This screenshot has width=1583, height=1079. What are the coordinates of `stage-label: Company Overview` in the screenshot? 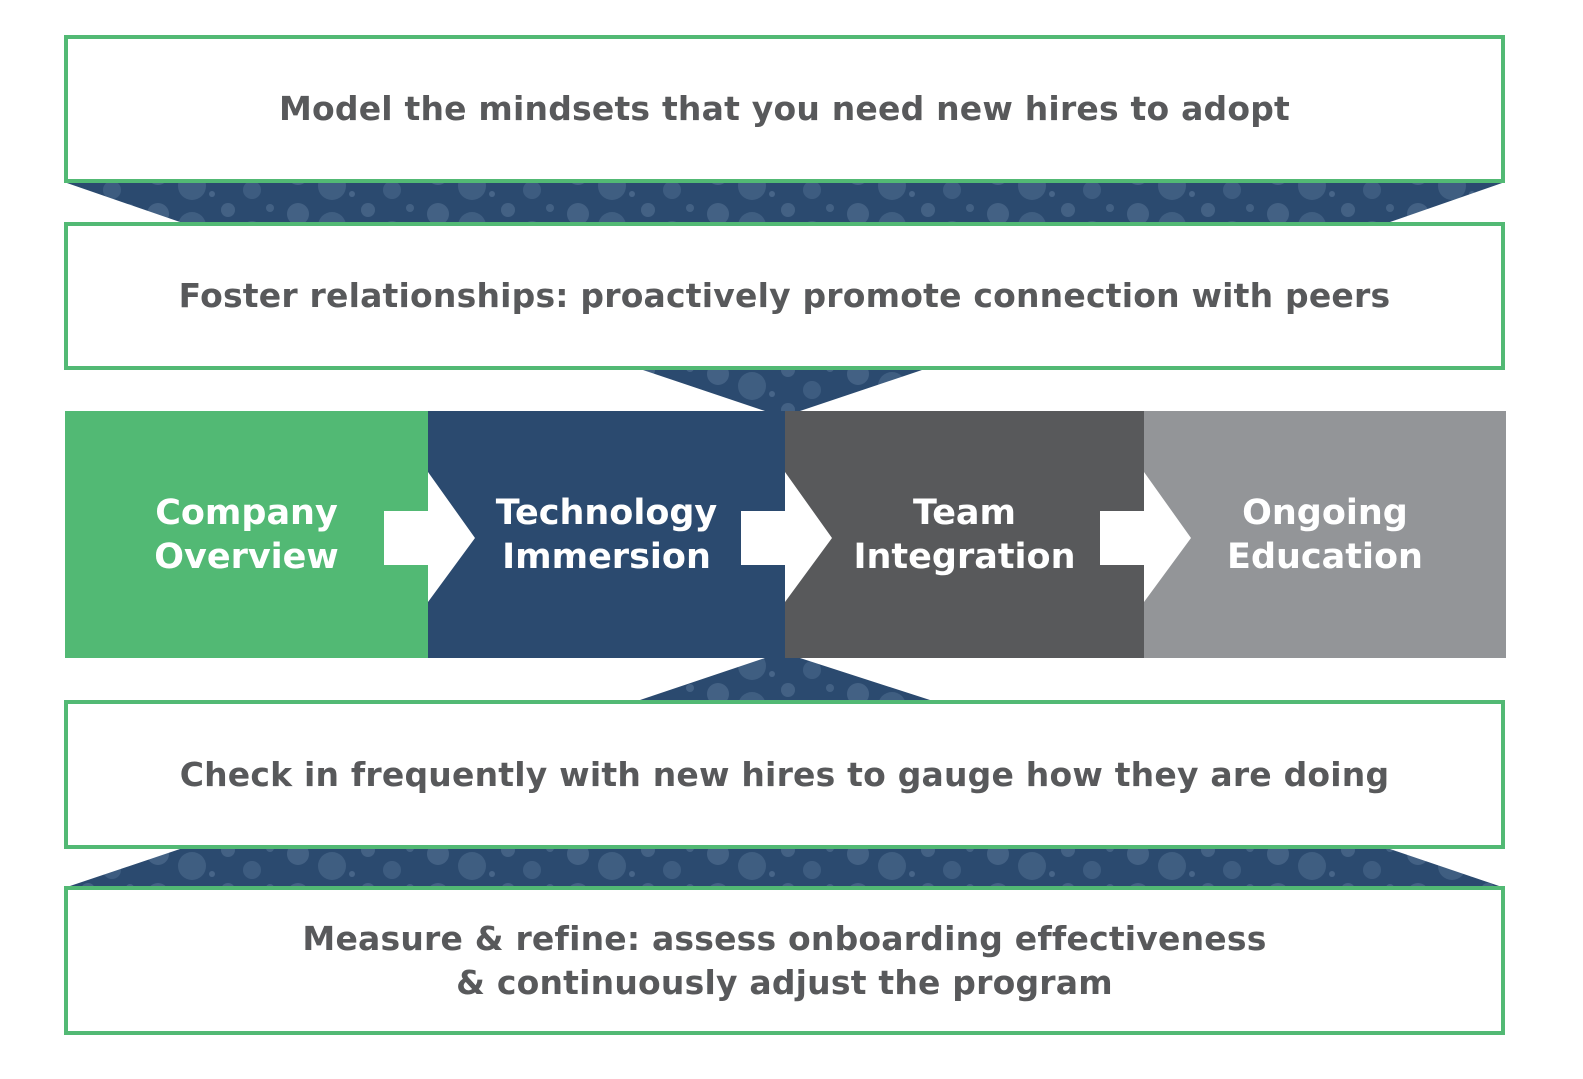 It's located at (246, 534).